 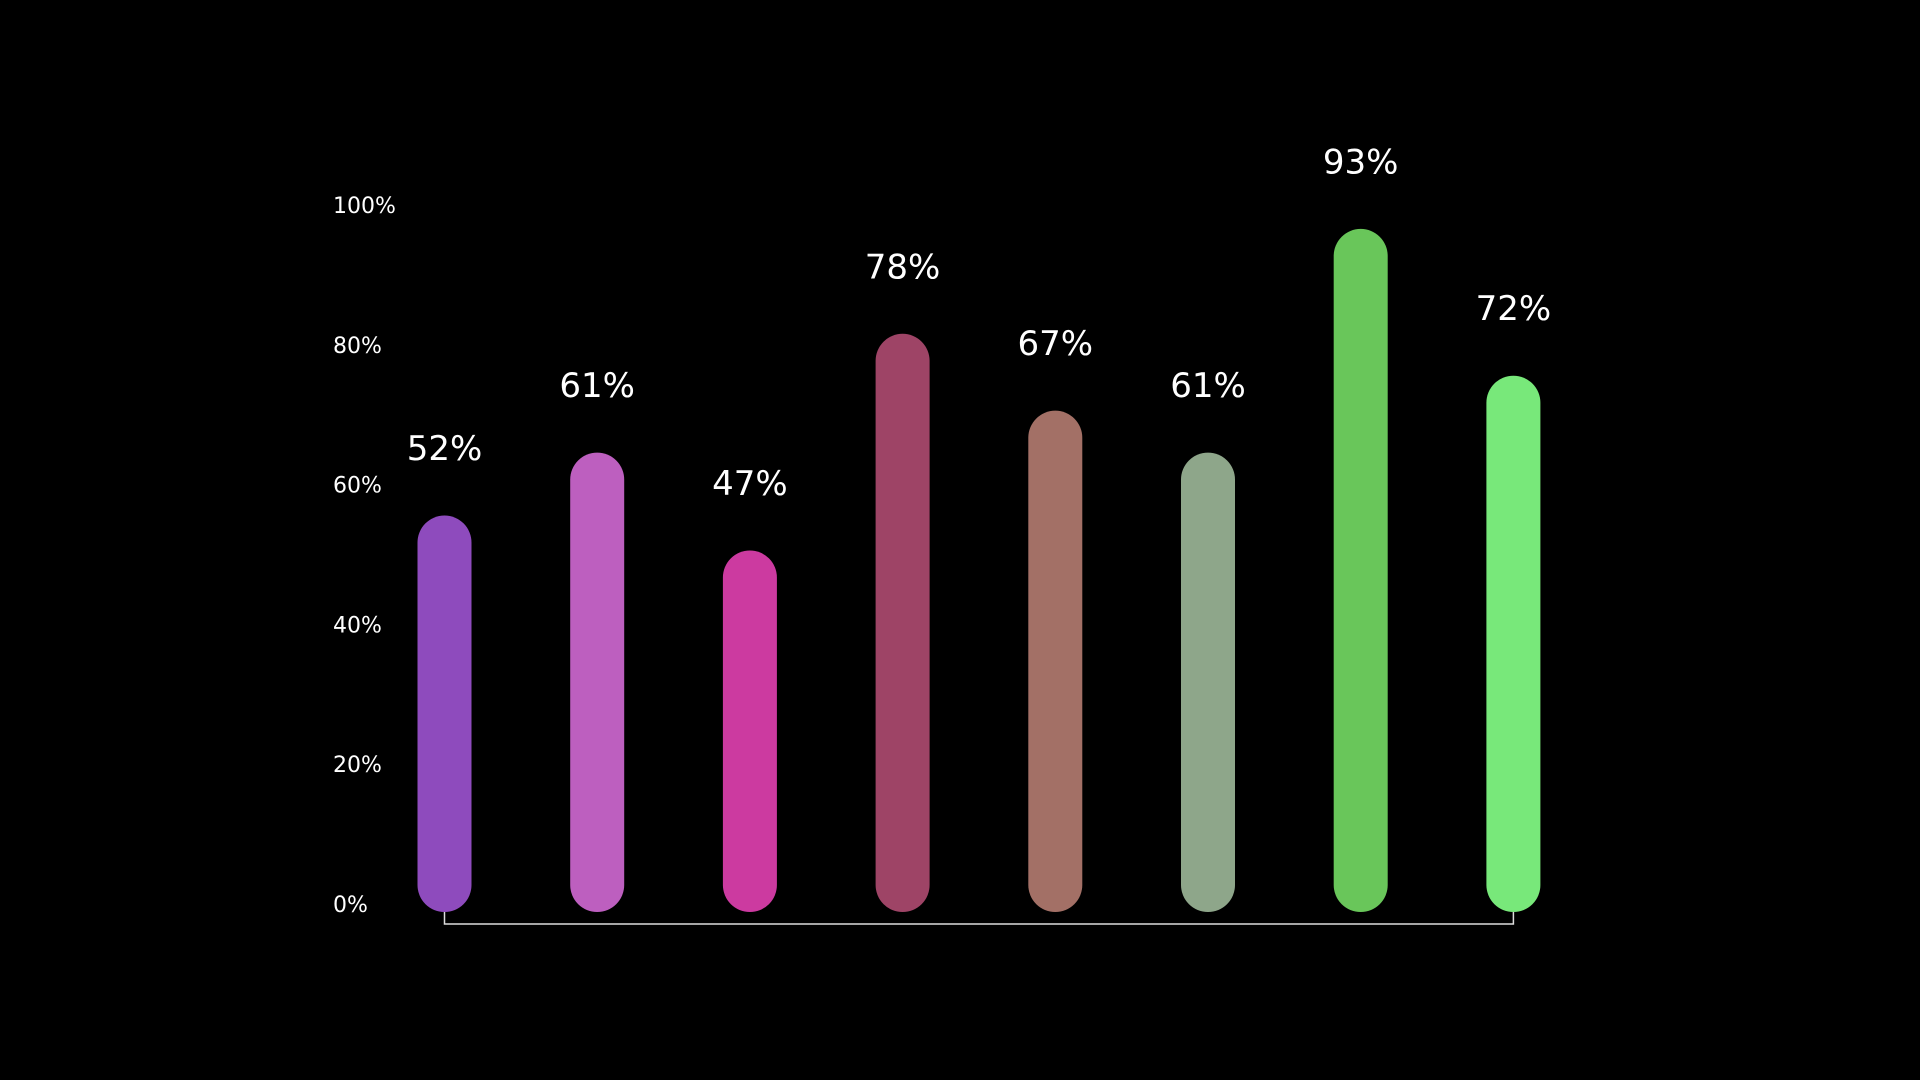 What do you see at coordinates (1361, 162) in the screenshot?
I see `value-label: 93%` at bounding box center [1361, 162].